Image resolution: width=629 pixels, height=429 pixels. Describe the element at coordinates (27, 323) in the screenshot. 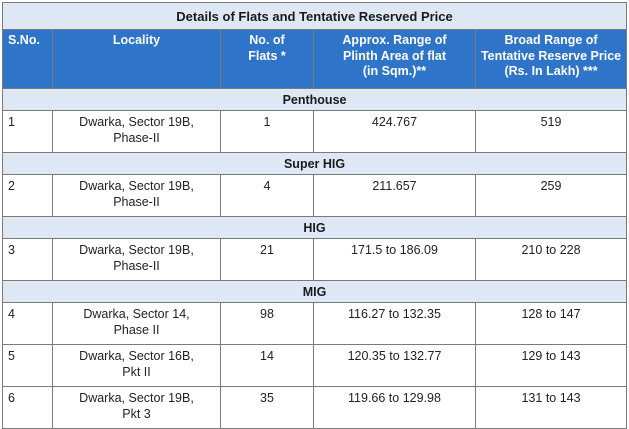

I see `cell-sno: 4` at that location.